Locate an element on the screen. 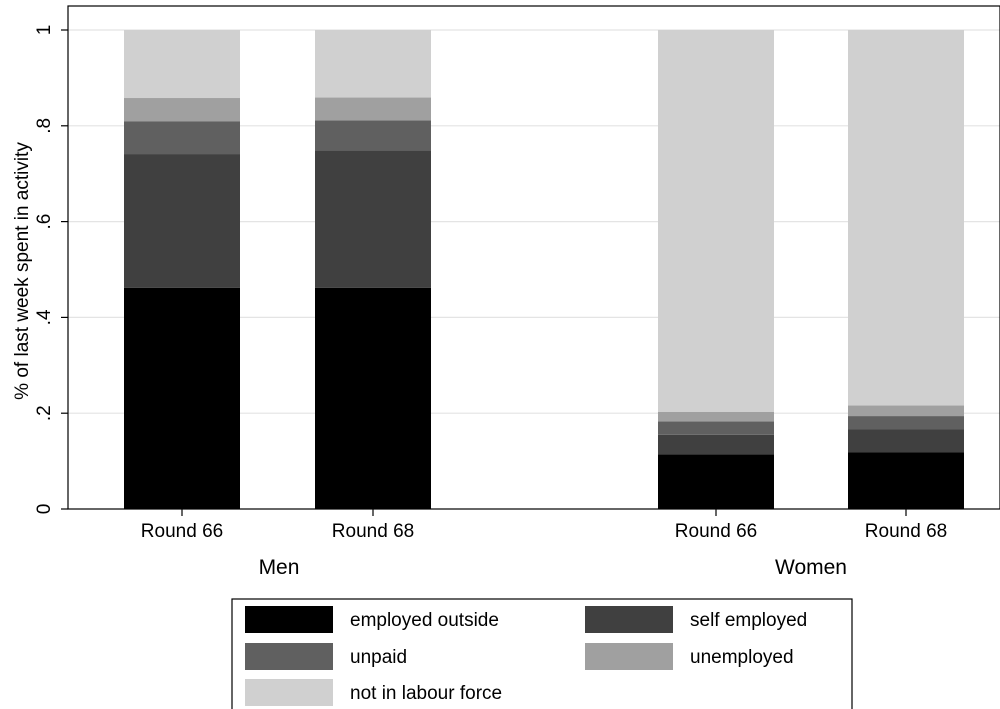 This screenshot has width=1000, height=709. y-tick-label: 0 is located at coordinates (44, 509).